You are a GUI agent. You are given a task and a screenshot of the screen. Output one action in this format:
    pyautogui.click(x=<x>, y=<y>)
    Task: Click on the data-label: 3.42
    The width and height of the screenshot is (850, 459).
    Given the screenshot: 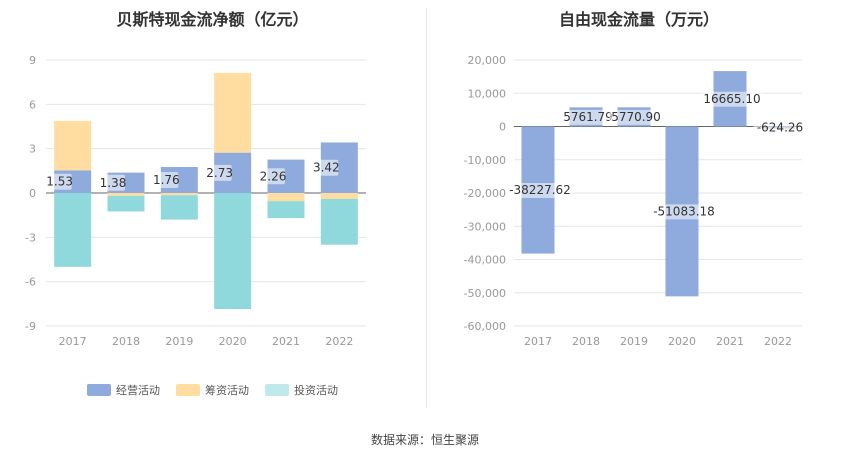 What is the action you would take?
    pyautogui.click(x=326, y=168)
    